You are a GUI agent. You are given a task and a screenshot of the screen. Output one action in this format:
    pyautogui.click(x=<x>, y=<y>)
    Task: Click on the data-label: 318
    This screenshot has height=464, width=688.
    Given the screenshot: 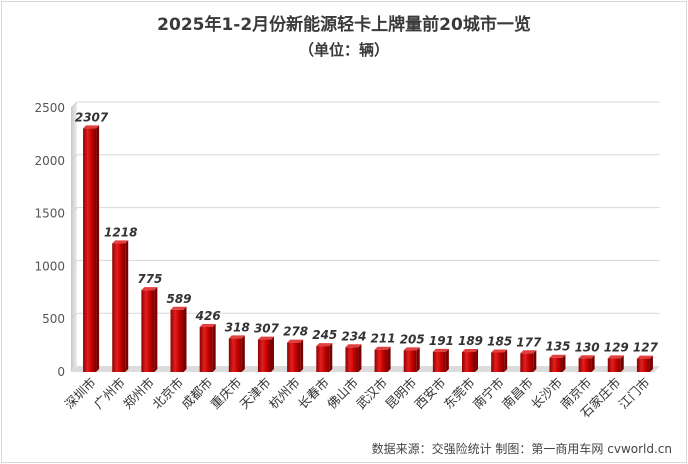 What is the action you would take?
    pyautogui.click(x=237, y=327)
    